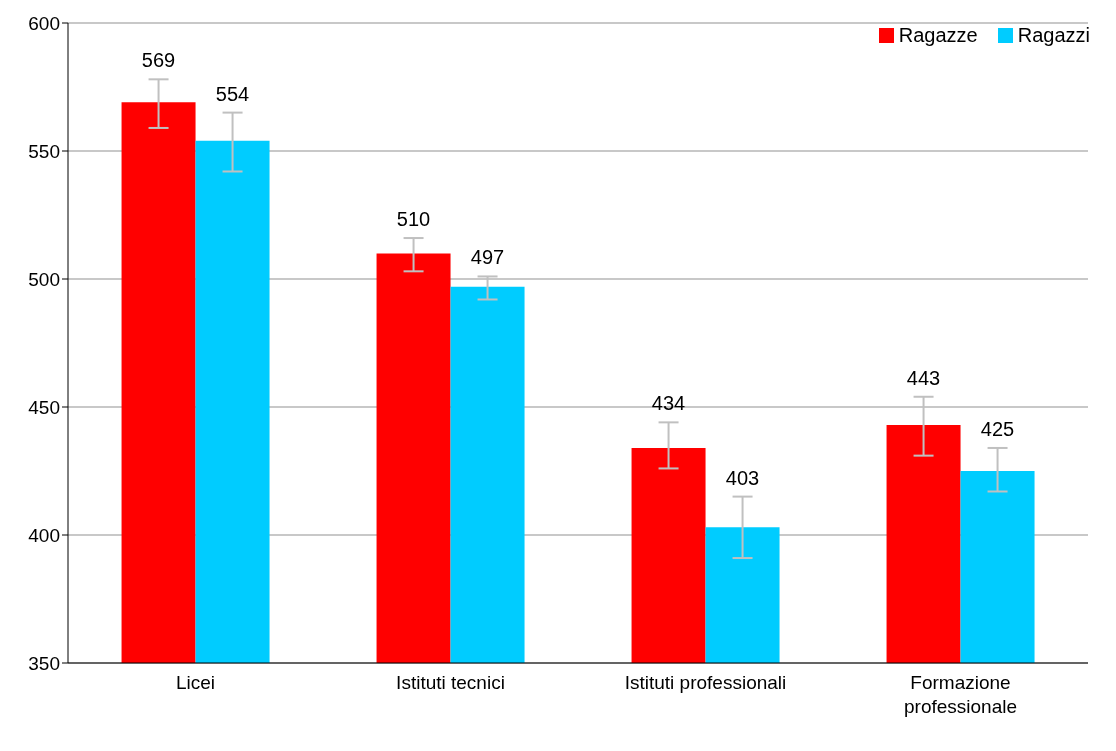  Describe the element at coordinates (44, 407) in the screenshot. I see `y-tick-label: 450` at that location.